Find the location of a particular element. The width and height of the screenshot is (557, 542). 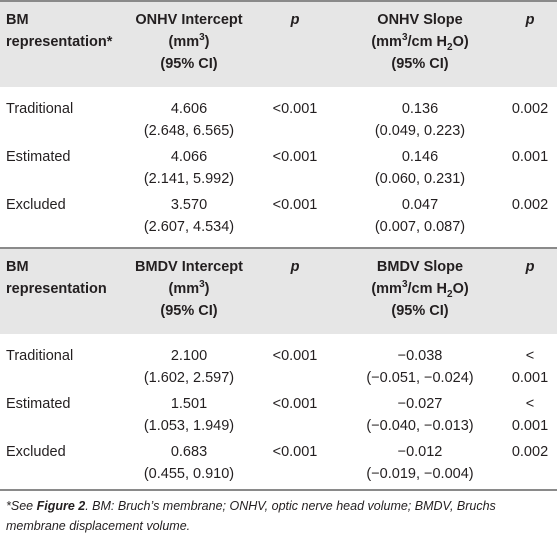

table1-intercept-header-line2: (mm3) is located at coordinates (189, 41).